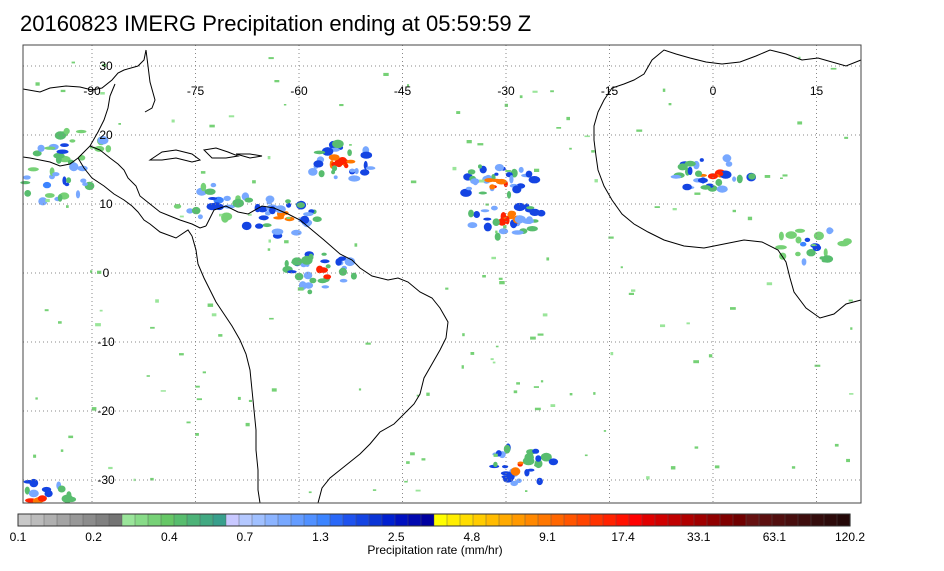  Describe the element at coordinates (18, 537) in the screenshot. I see `colorbar-tick-label: 0.1` at that location.